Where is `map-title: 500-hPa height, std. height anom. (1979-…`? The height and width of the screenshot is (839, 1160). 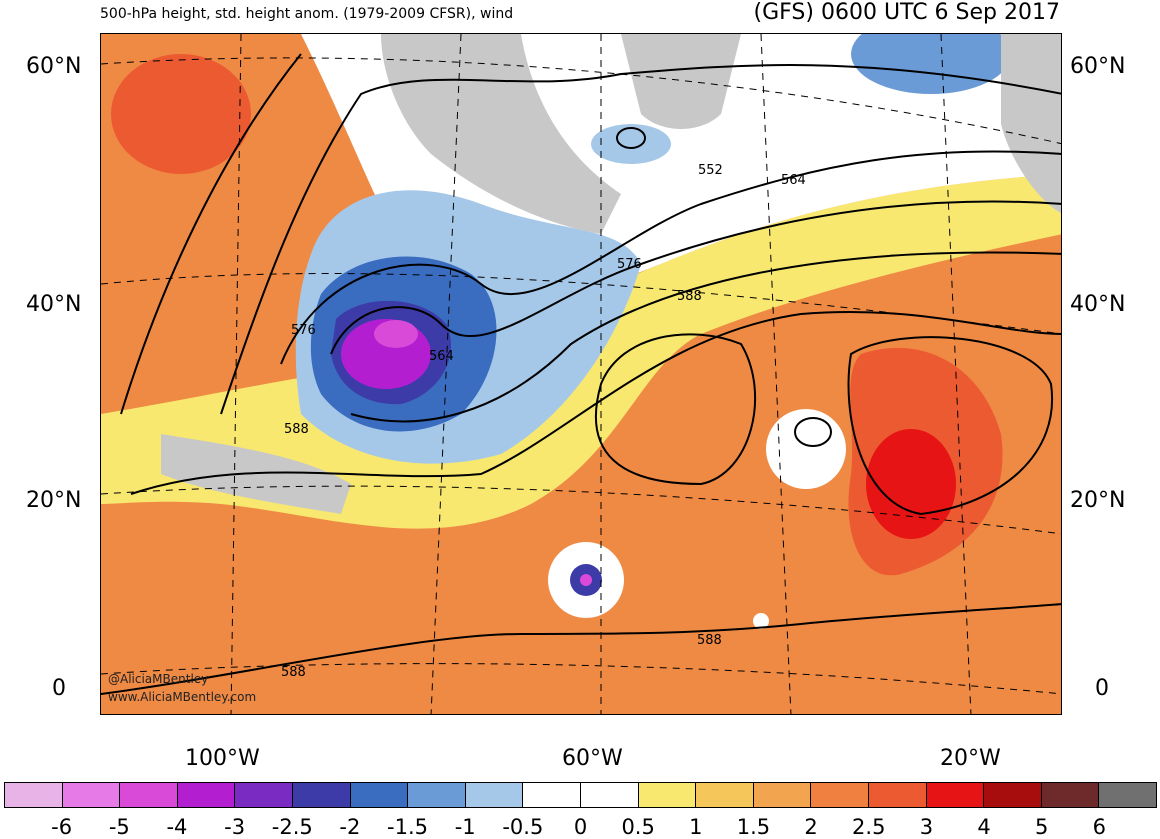 map-title: 500-hPa height, std. height anom. (1979-… is located at coordinates (307, 14).